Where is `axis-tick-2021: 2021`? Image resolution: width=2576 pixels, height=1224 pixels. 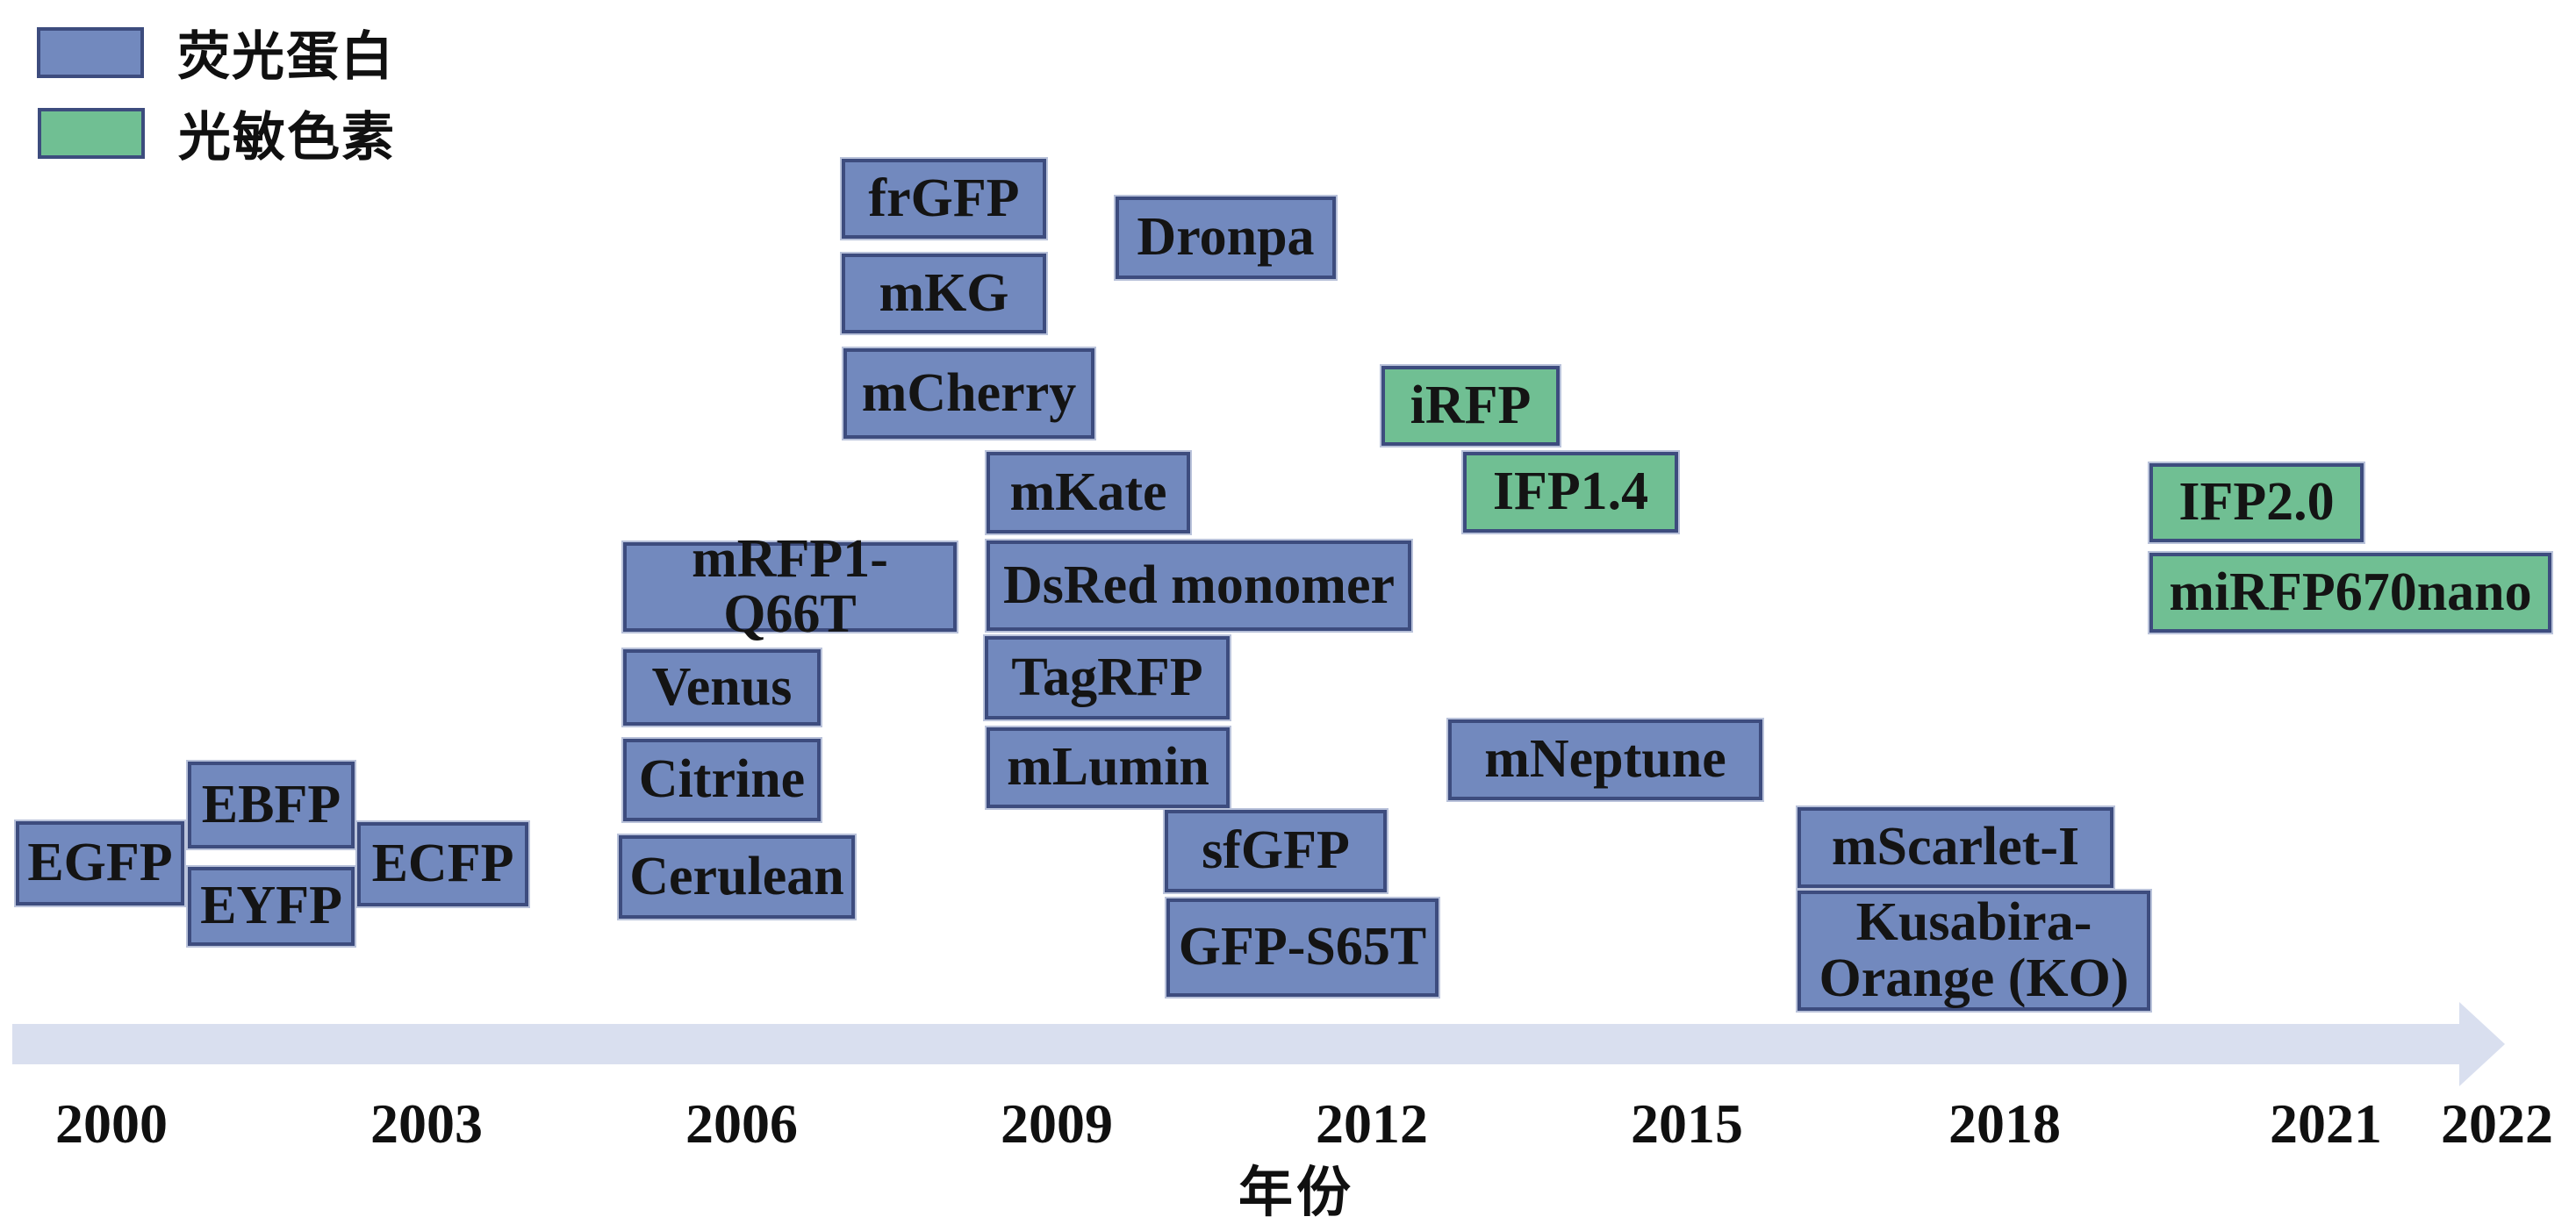 axis-tick-2021: 2021 is located at coordinates (2326, 1123).